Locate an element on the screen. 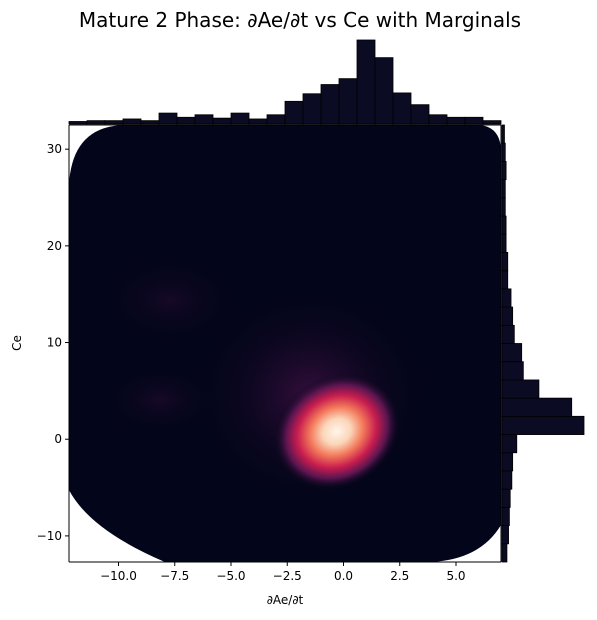  y-tick-label: 10 is located at coordinates (54, 343).